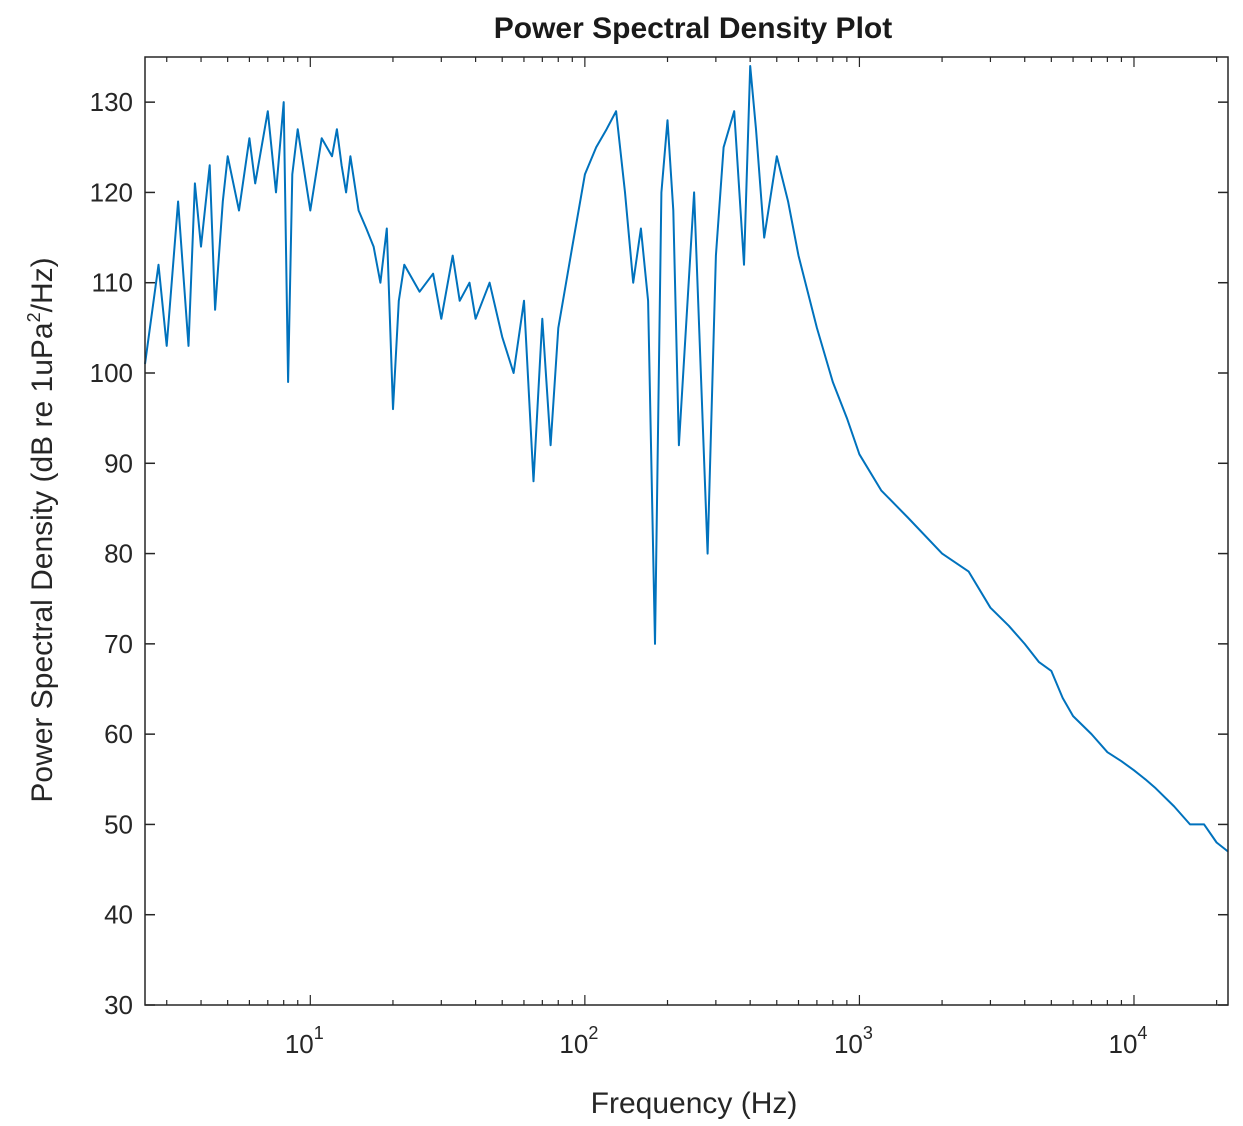 Image resolution: width=1243 pixels, height=1126 pixels. What do you see at coordinates (111, 102) in the screenshot?
I see `y-tick-label: 130` at bounding box center [111, 102].